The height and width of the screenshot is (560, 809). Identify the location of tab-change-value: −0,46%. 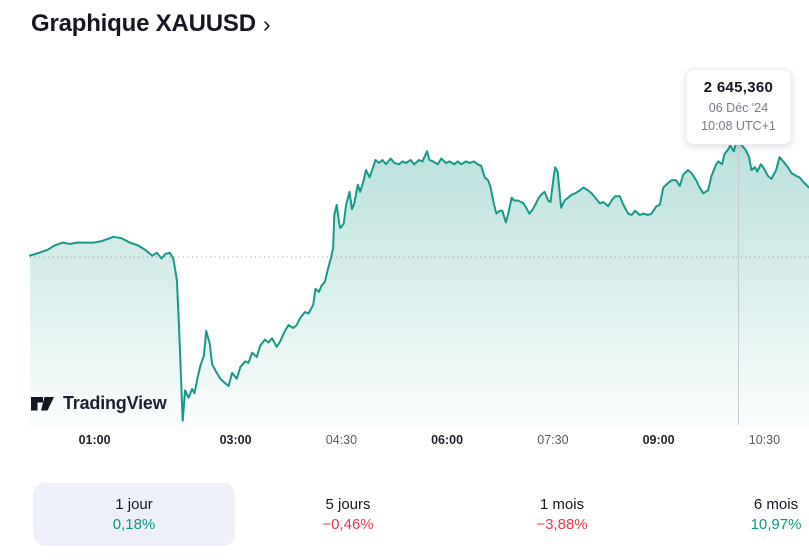
(348, 524).